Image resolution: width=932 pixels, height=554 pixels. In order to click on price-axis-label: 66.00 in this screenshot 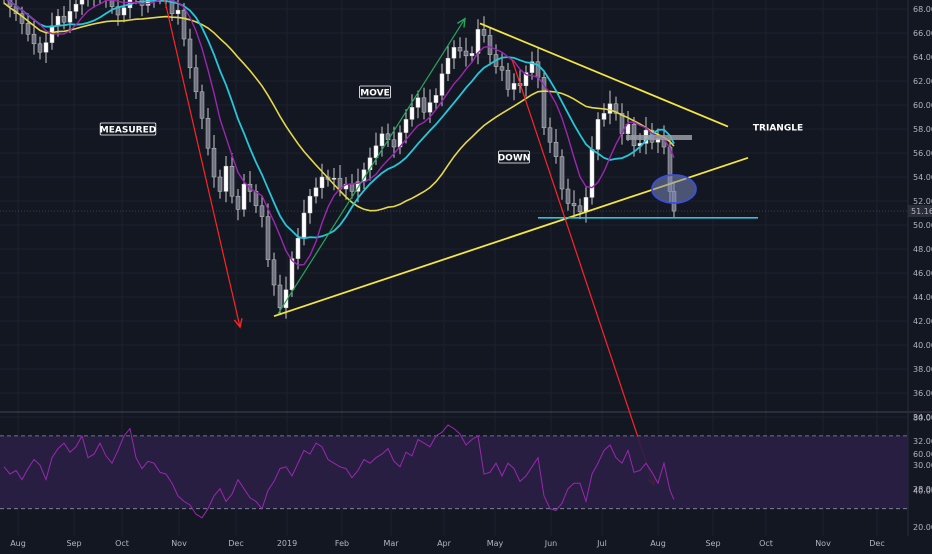, I will do `click(922, 33)`.